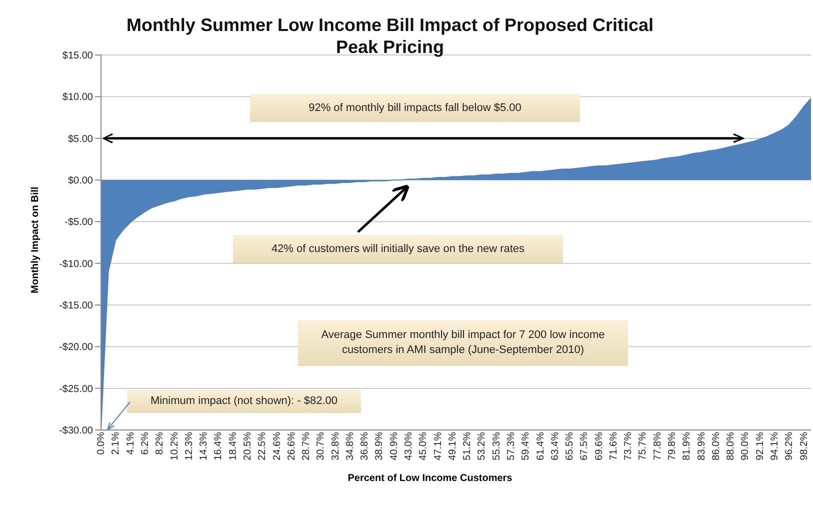 The height and width of the screenshot is (512, 813). I want to click on x-tick-label: 94.1%, so click(775, 446).